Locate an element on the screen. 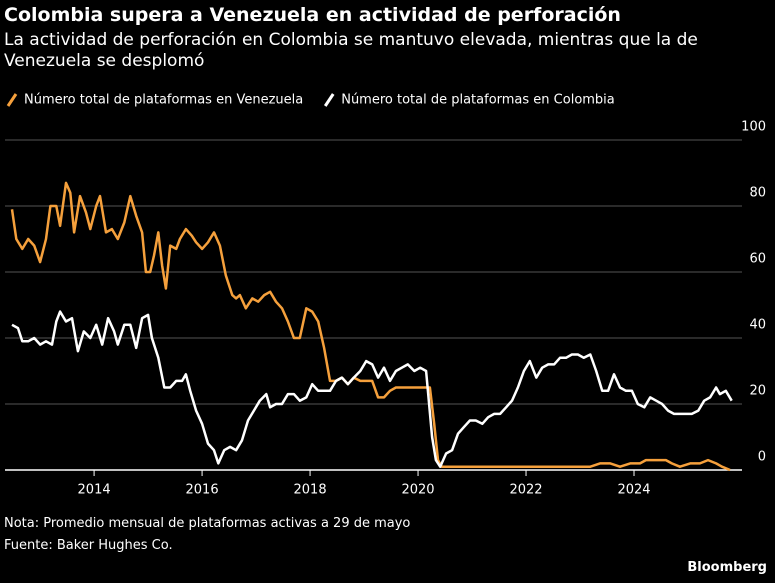 The height and width of the screenshot is (583, 775). source: Fuente: Baker Hughes Co. is located at coordinates (88, 545).